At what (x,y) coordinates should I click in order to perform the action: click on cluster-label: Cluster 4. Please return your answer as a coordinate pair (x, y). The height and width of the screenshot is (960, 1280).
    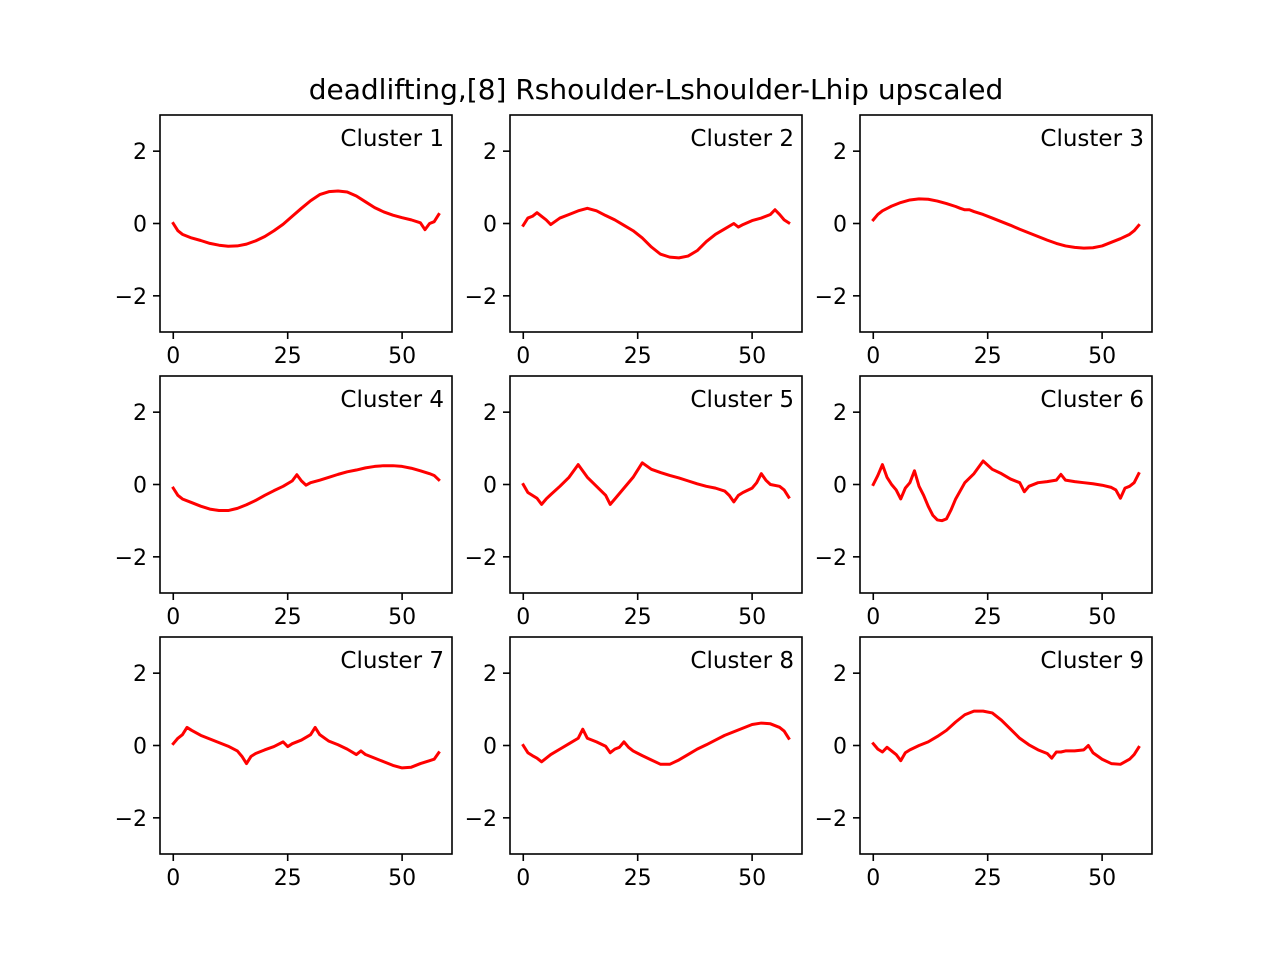
    Looking at the image, I should click on (392, 400).